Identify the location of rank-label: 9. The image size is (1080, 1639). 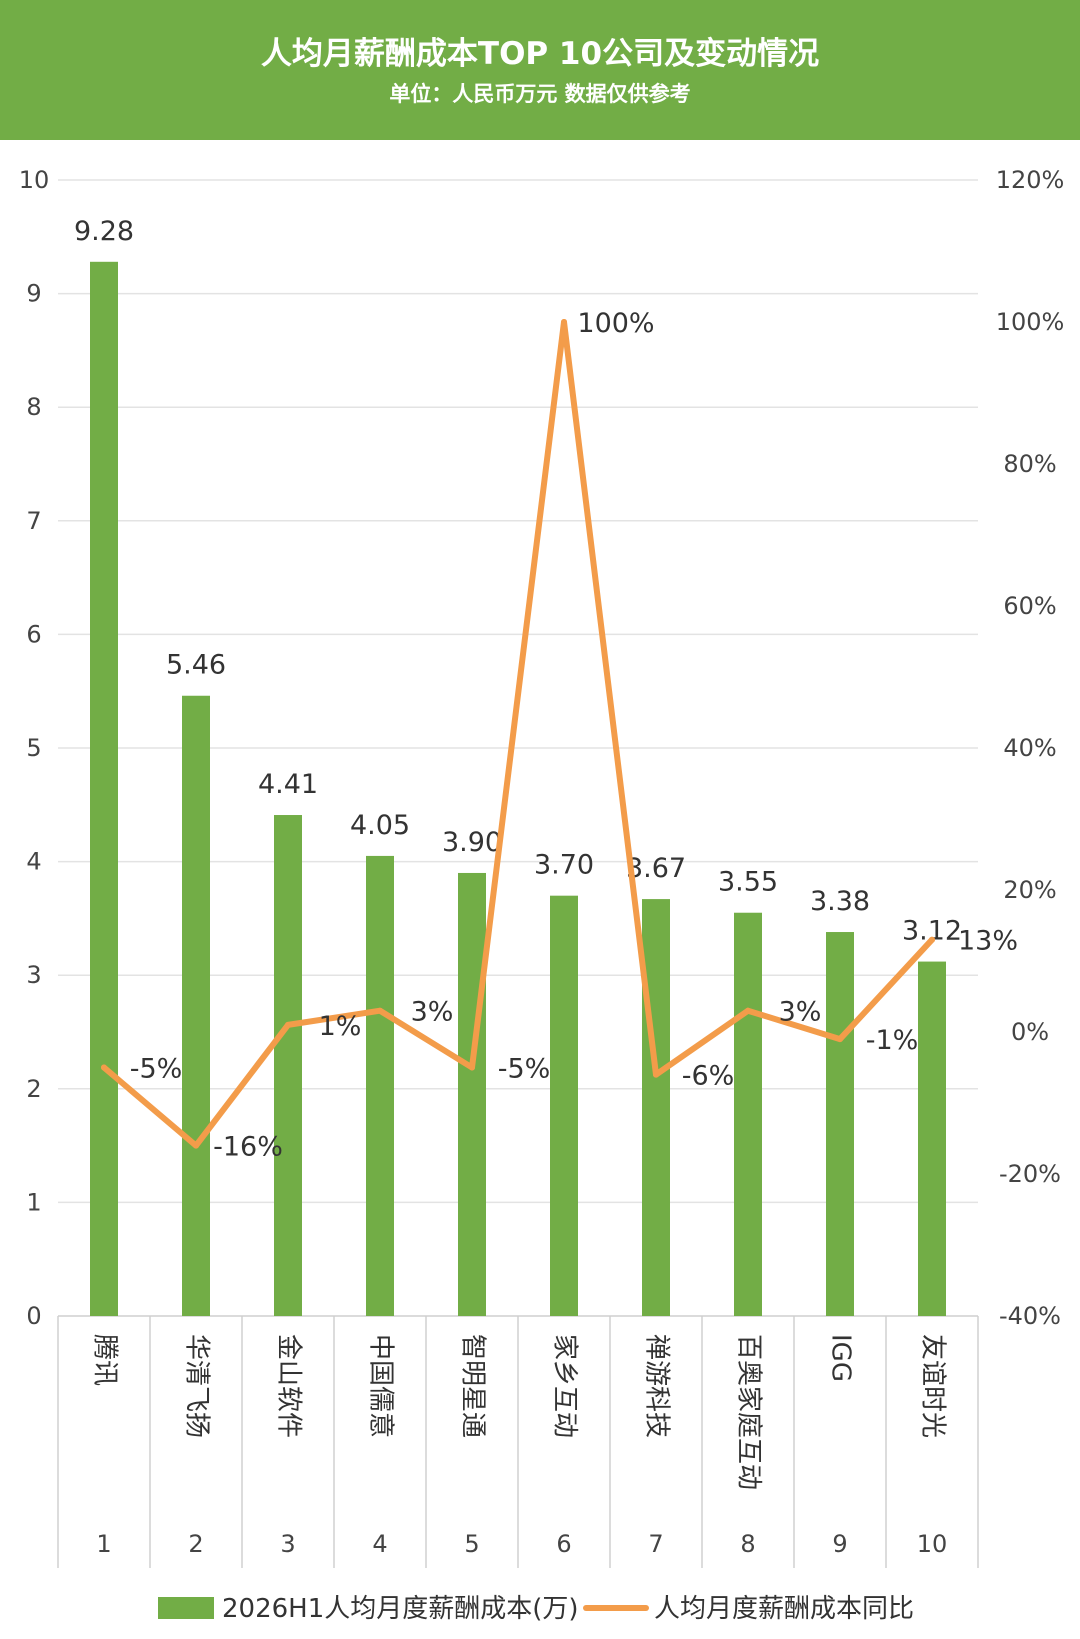
(839, 1544).